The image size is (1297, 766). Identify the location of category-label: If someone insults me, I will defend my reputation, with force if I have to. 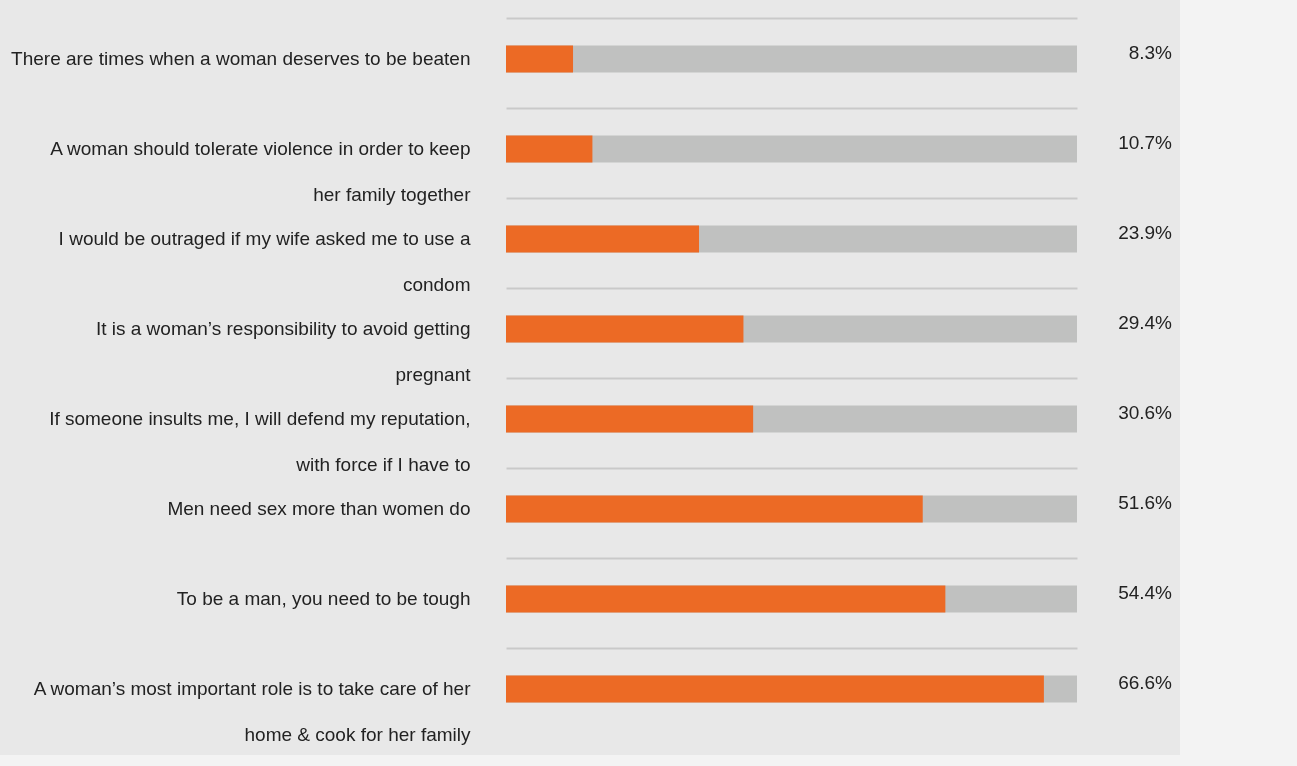
(260, 441).